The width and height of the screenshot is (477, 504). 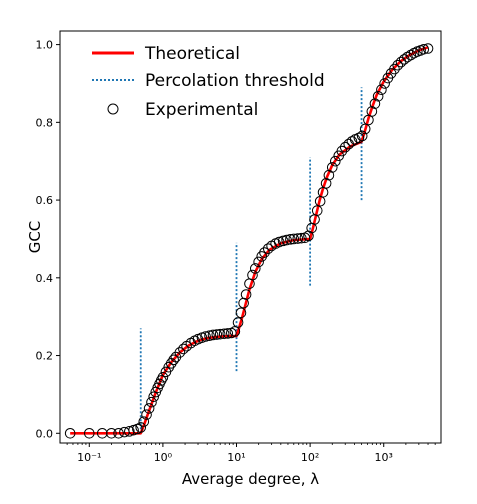 I want to click on legend-threshold-label: Percolation threshold, so click(x=235, y=81).